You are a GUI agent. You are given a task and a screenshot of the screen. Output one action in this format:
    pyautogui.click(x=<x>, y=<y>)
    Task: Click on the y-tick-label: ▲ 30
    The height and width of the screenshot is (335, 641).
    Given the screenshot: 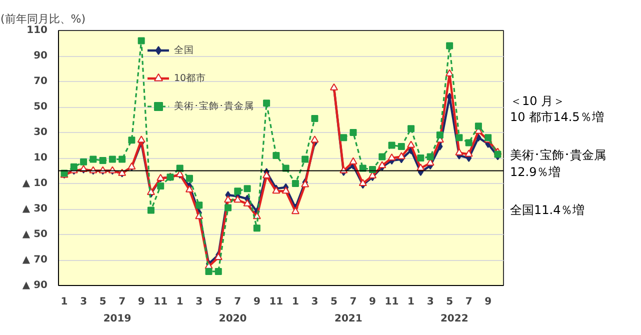 What is the action you would take?
    pyautogui.click(x=35, y=209)
    